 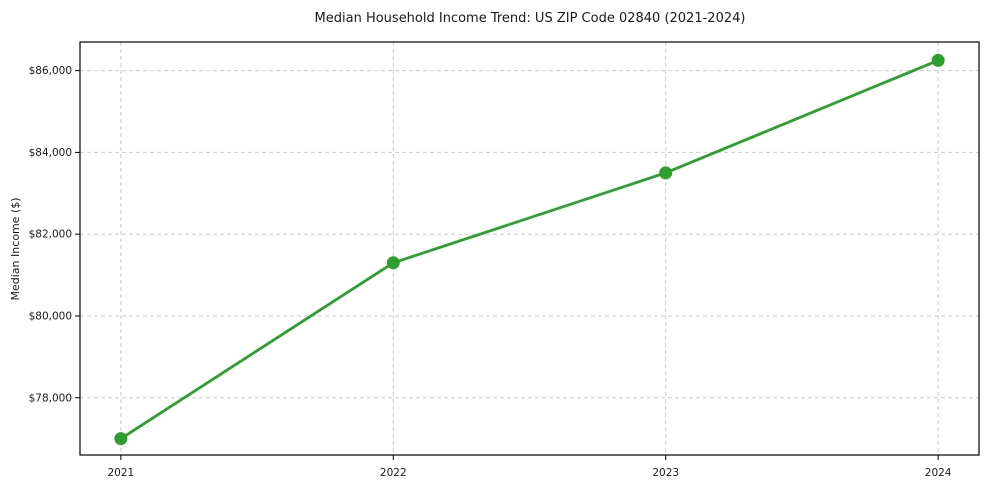 I want to click on y-tick-label: $82,000, so click(x=50, y=235).